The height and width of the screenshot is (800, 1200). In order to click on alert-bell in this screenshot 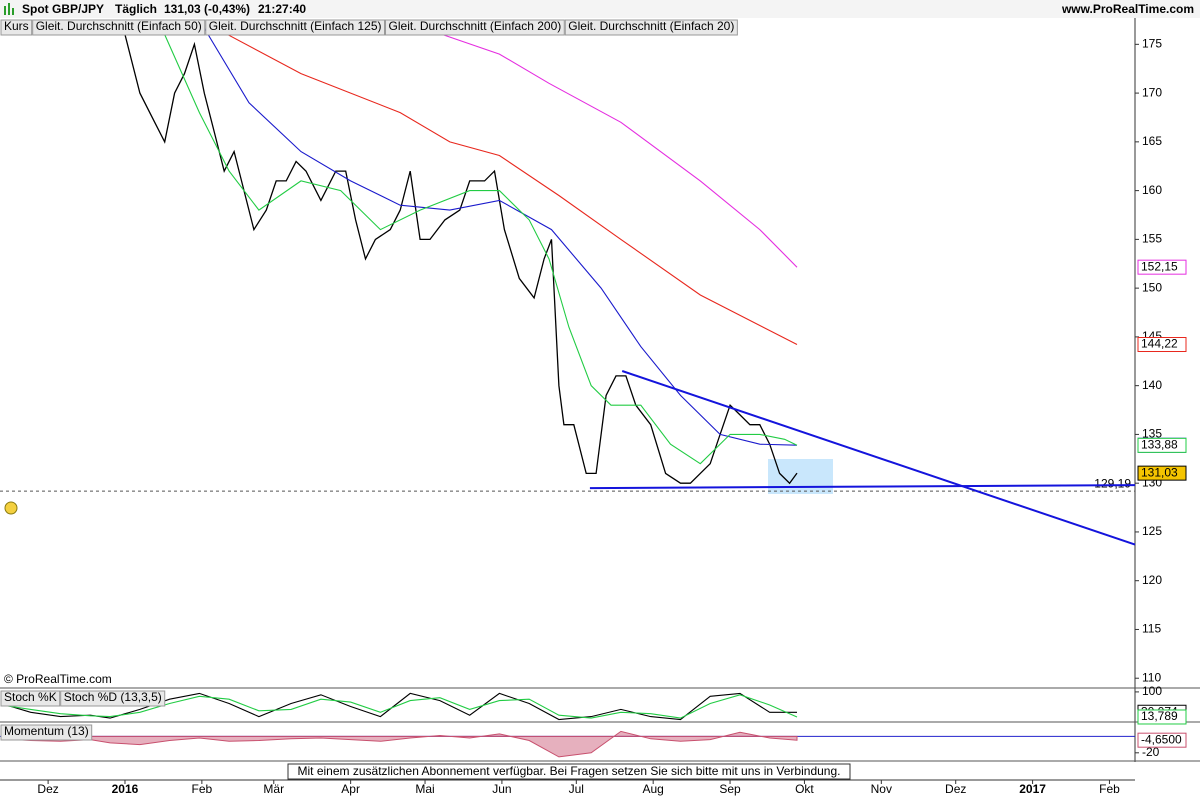, I will do `click(11, 508)`.